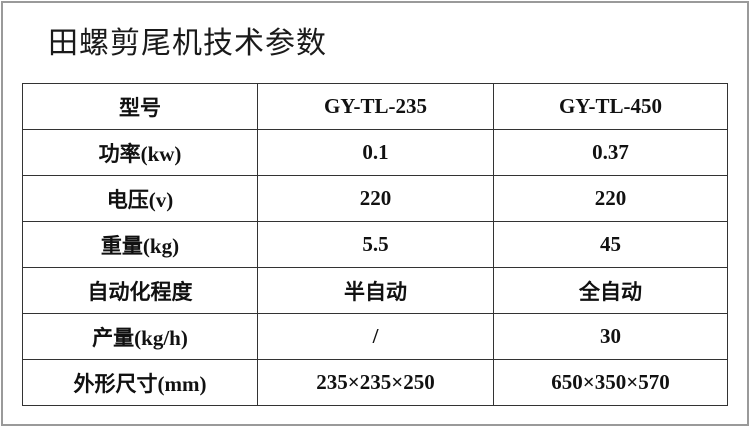  Describe the element at coordinates (140, 244) in the screenshot. I see `param-label: 重量(kg)` at that location.